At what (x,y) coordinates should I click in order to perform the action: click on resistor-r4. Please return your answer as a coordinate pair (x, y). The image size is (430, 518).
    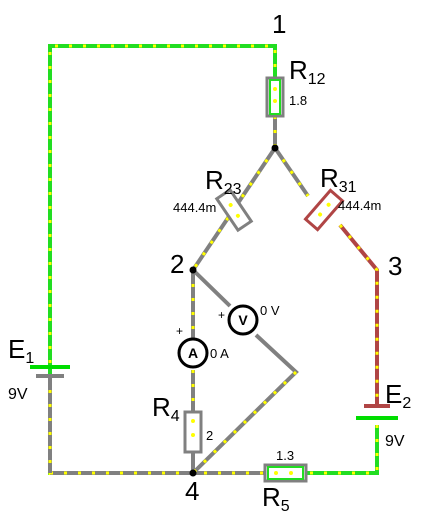
    Looking at the image, I should click on (193, 432).